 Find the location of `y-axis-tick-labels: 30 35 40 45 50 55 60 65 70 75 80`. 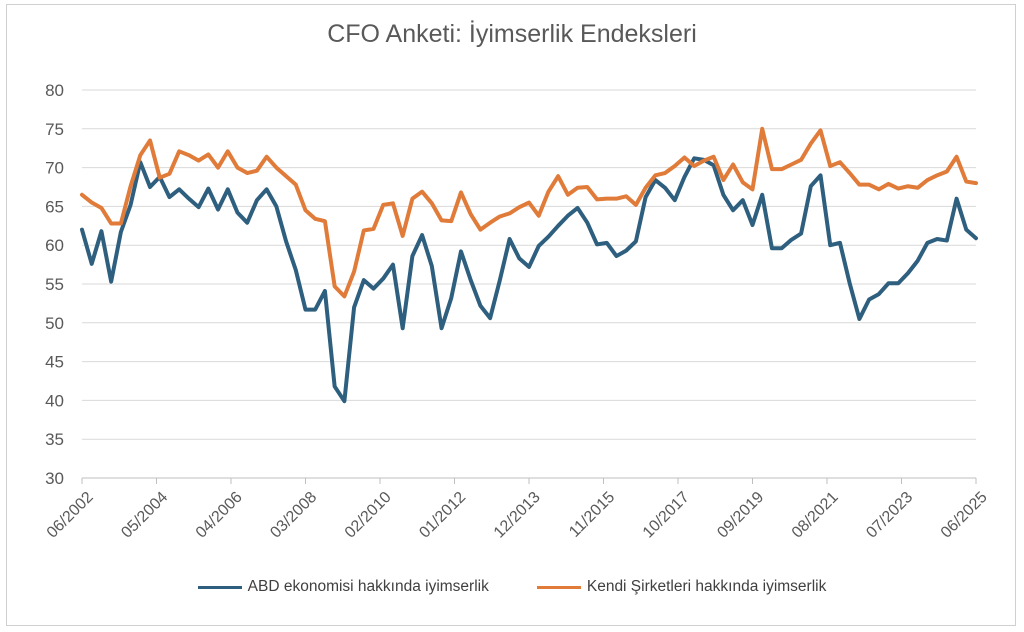

y-axis-tick-labels: 30 35 40 45 50 55 60 65 70 75 80 is located at coordinates (54, 284).